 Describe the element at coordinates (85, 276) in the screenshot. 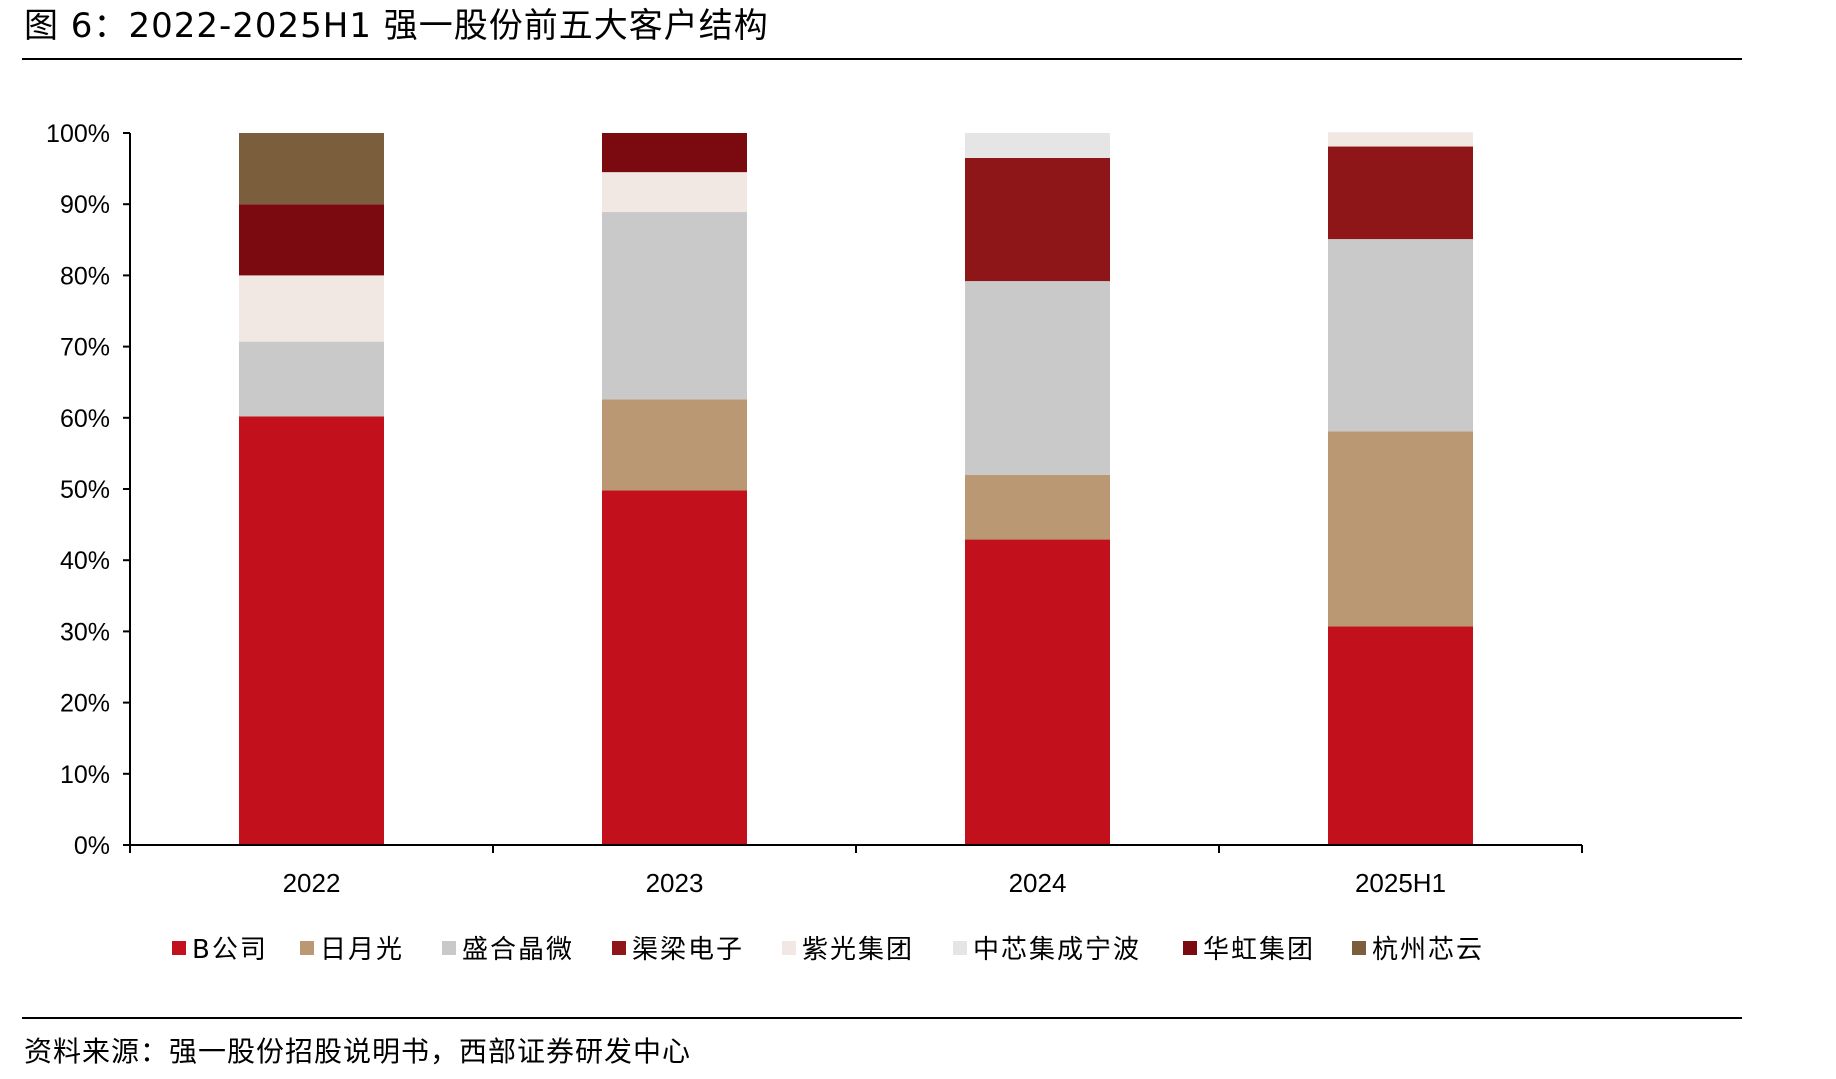

I see `y-tick-label: 80%` at that location.